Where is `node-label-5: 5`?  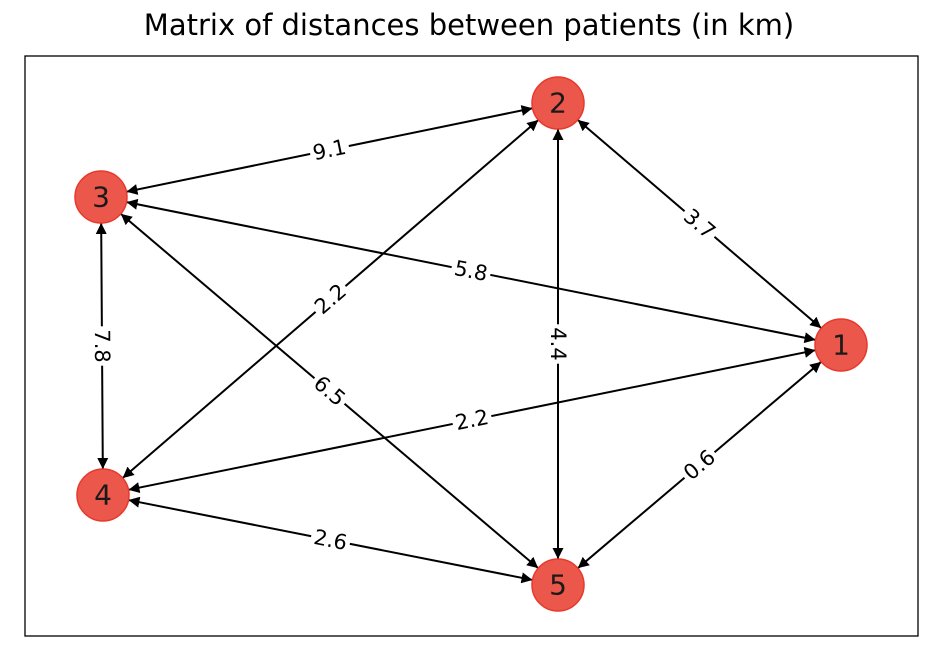 node-label-5: 5 is located at coordinates (558, 585).